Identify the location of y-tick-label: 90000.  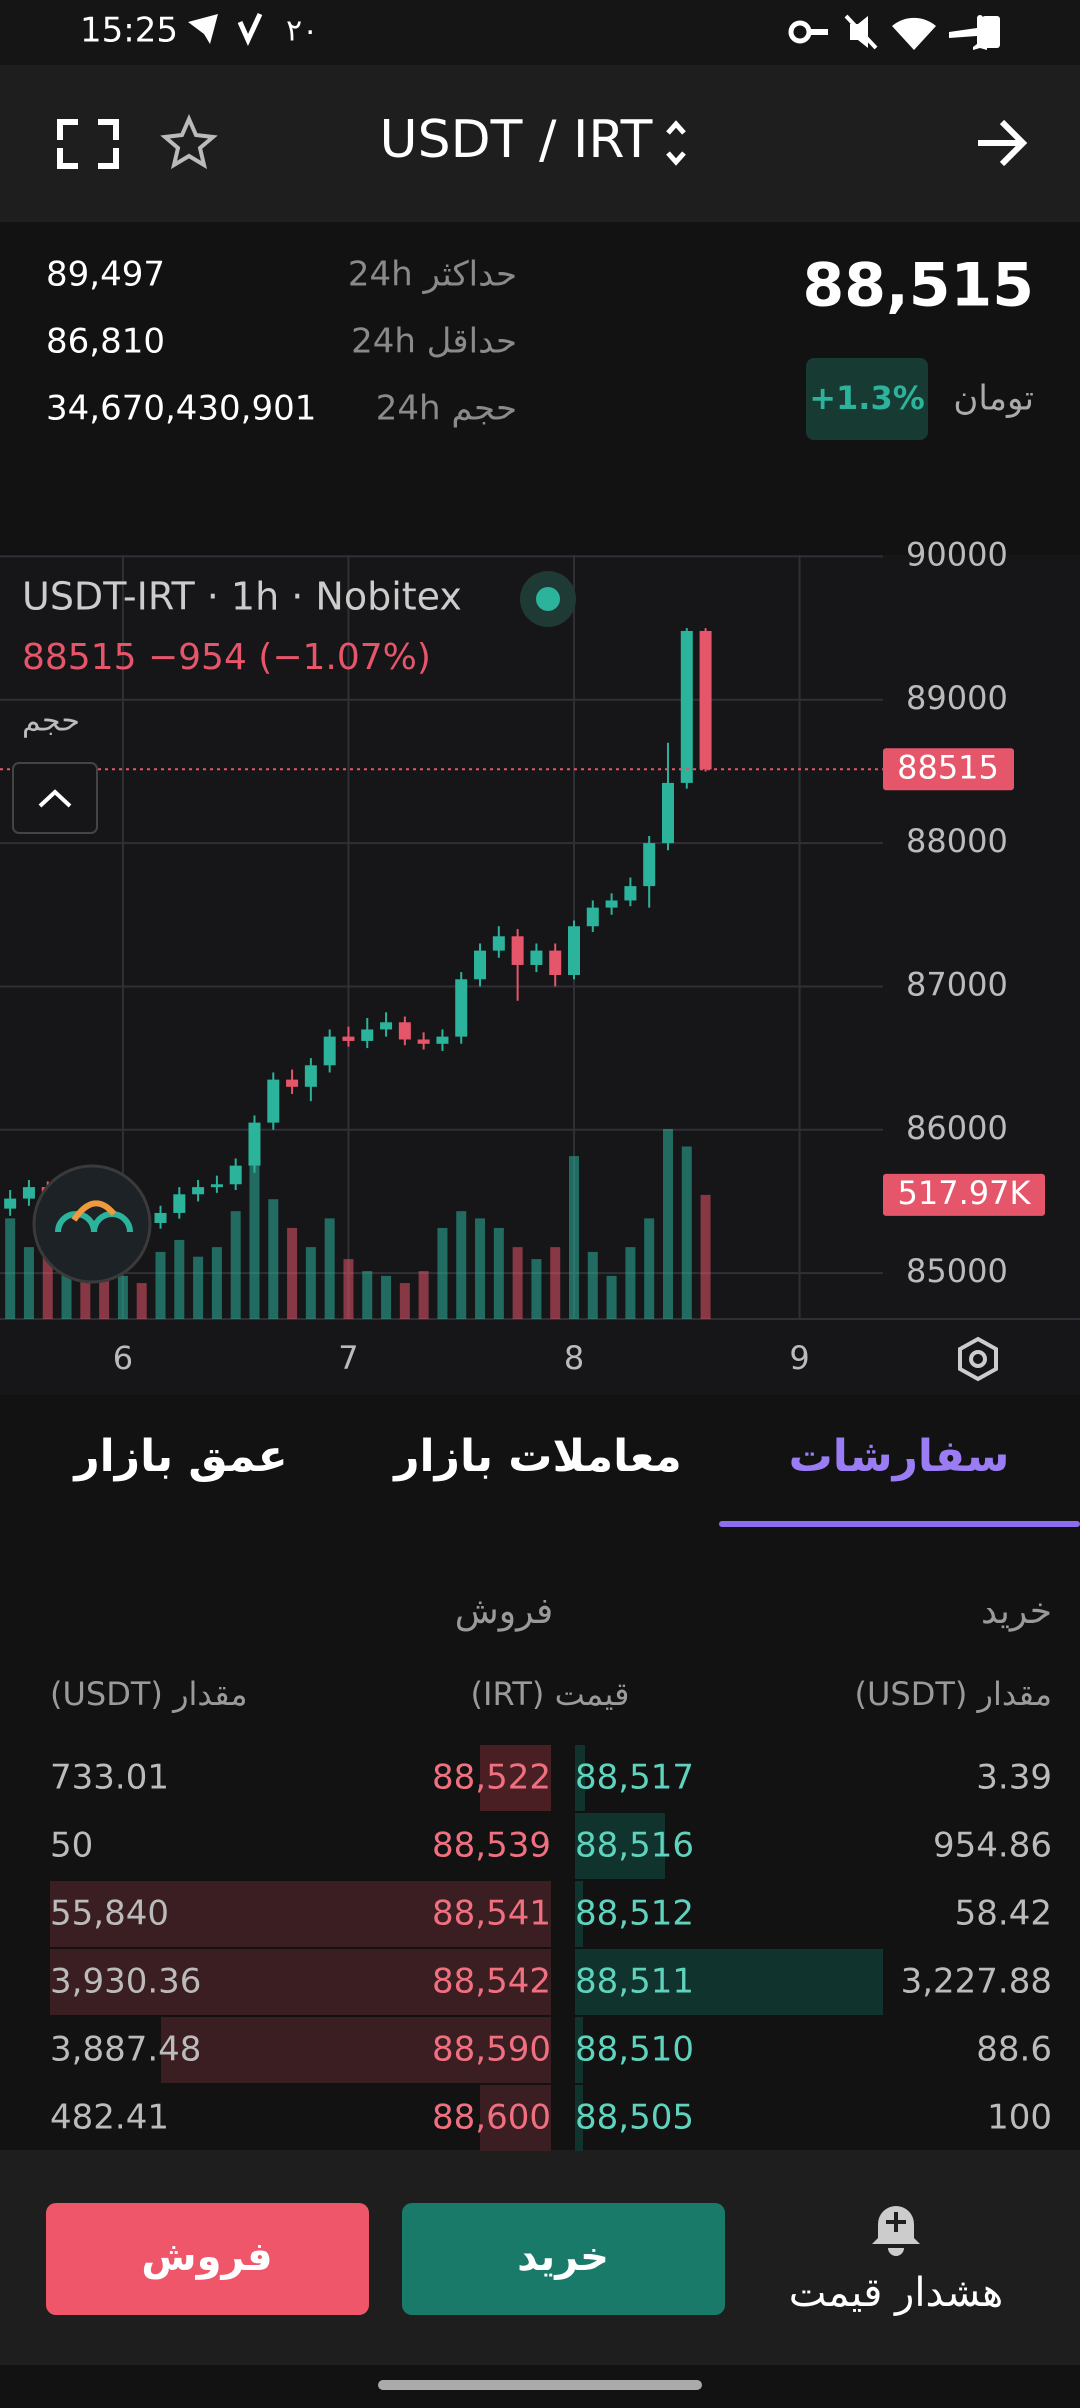
(957, 554).